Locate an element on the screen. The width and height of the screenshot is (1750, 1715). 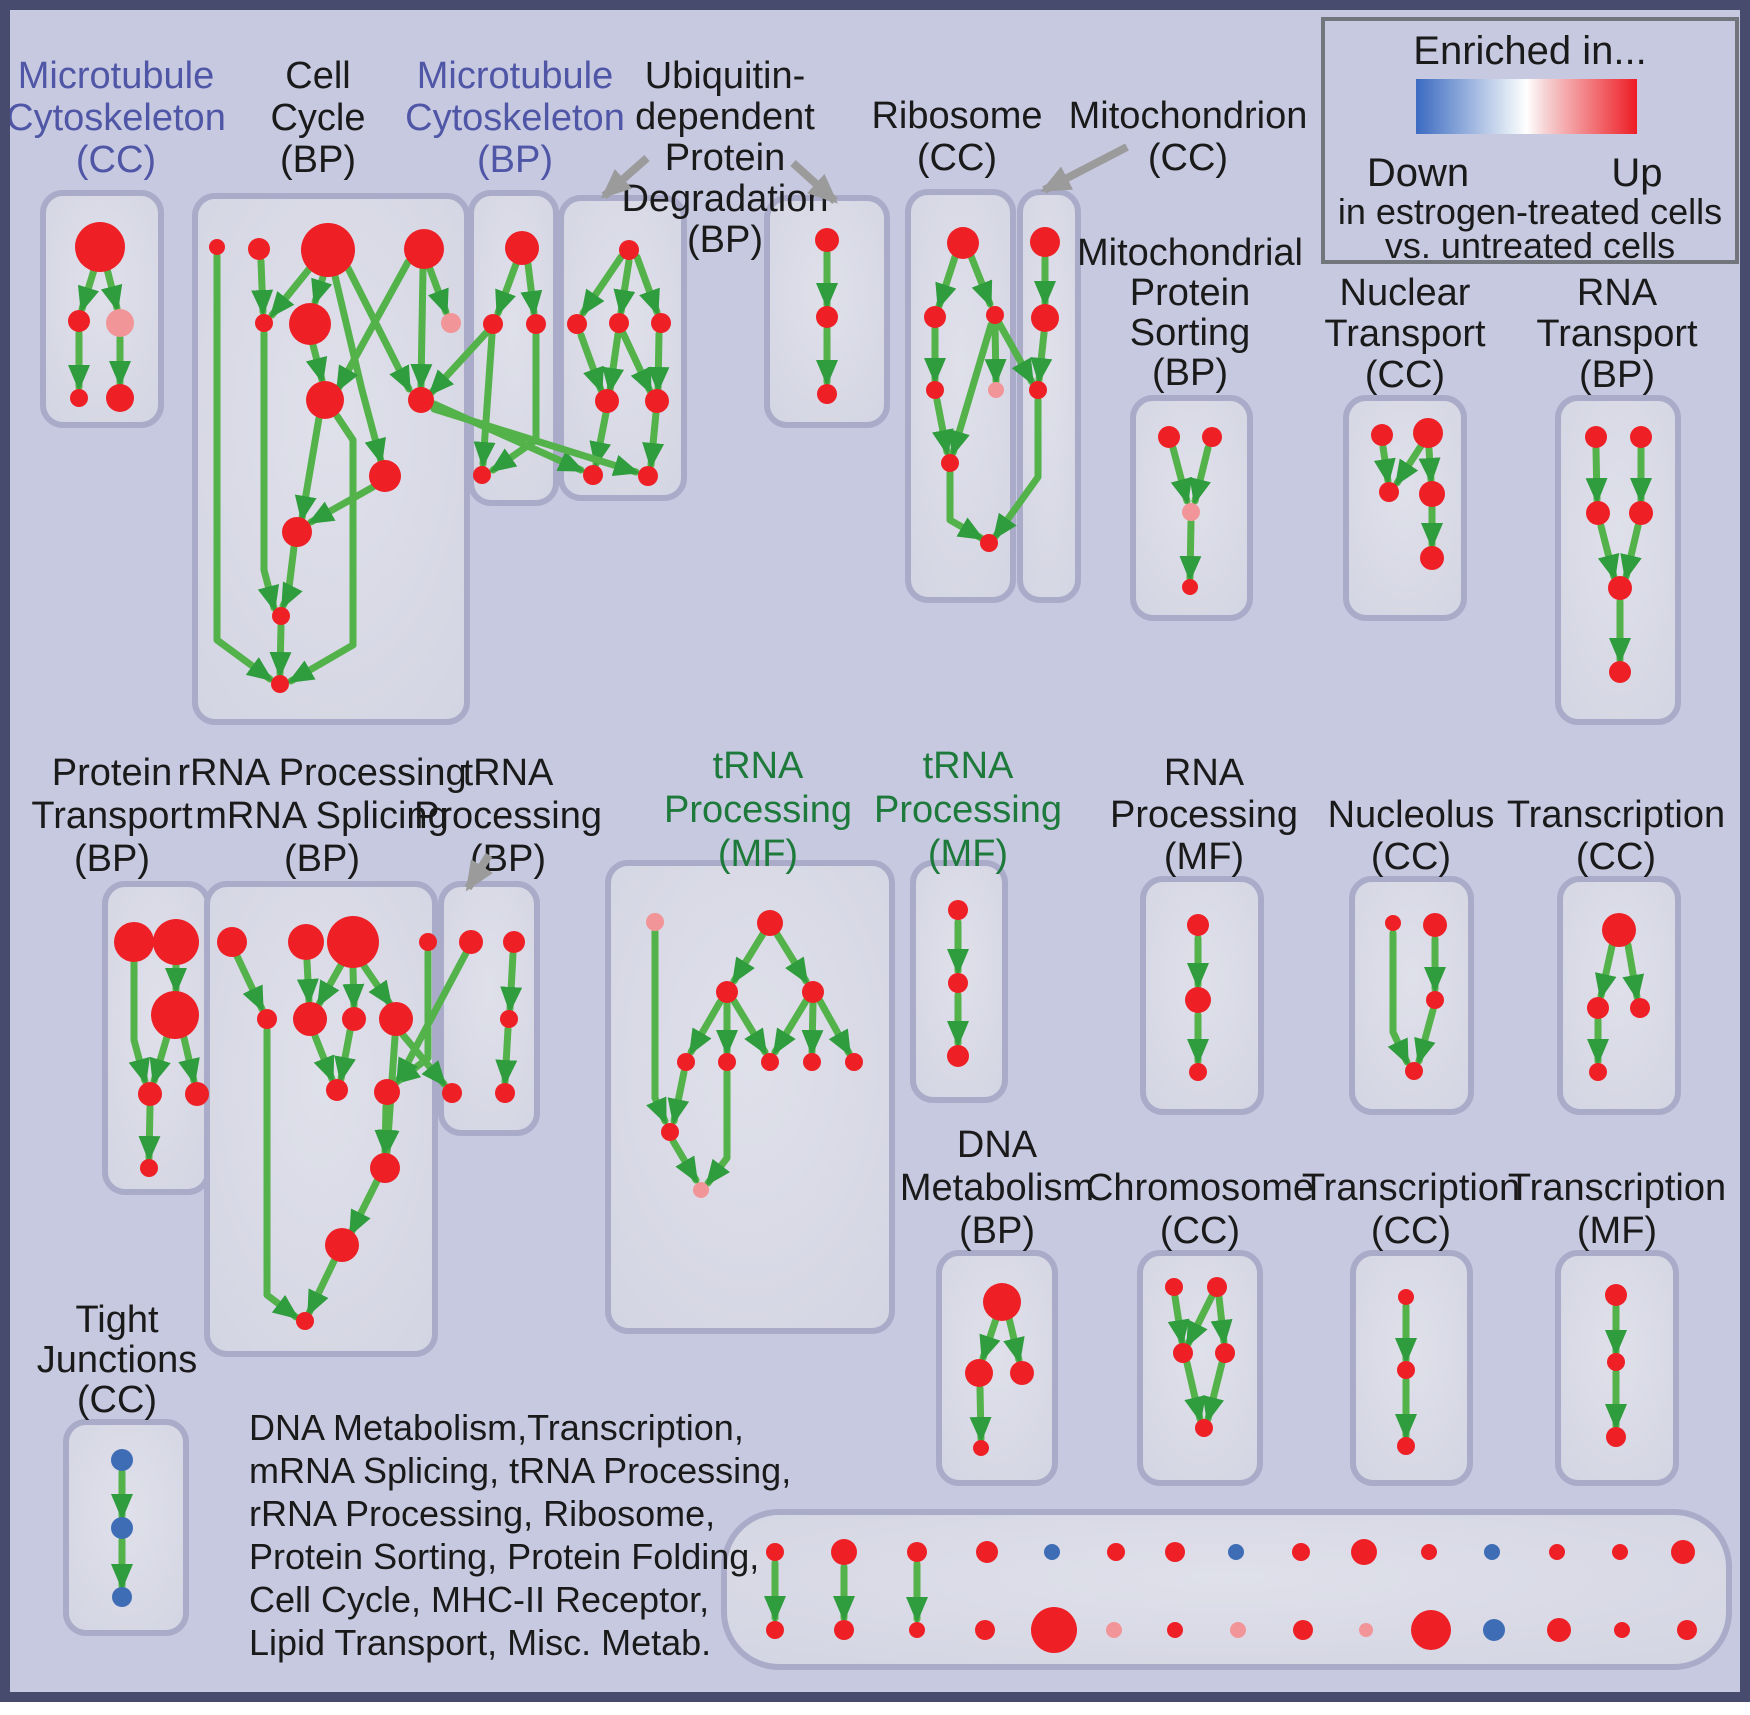
legend-subtitle-line1: in estrogen-treated cells is located at coordinates (1530, 211).